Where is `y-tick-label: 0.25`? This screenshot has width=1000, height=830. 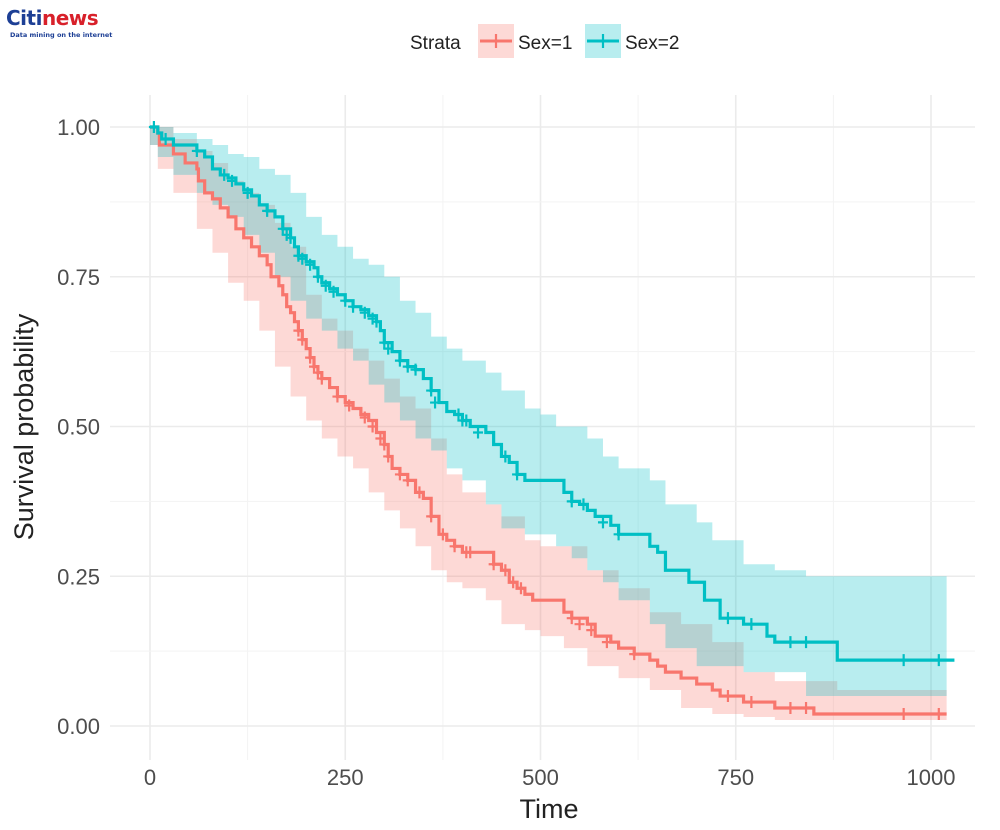
y-tick-label: 0.25 is located at coordinates (78, 576).